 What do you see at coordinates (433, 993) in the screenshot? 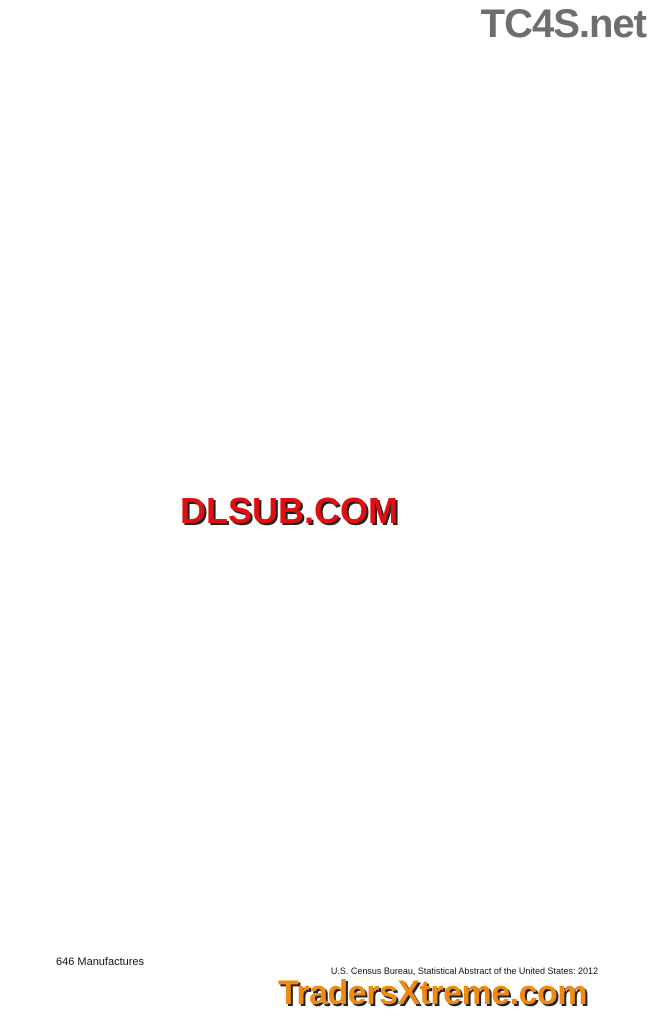
I see `watermark: TradersXtreme.com` at bounding box center [433, 993].